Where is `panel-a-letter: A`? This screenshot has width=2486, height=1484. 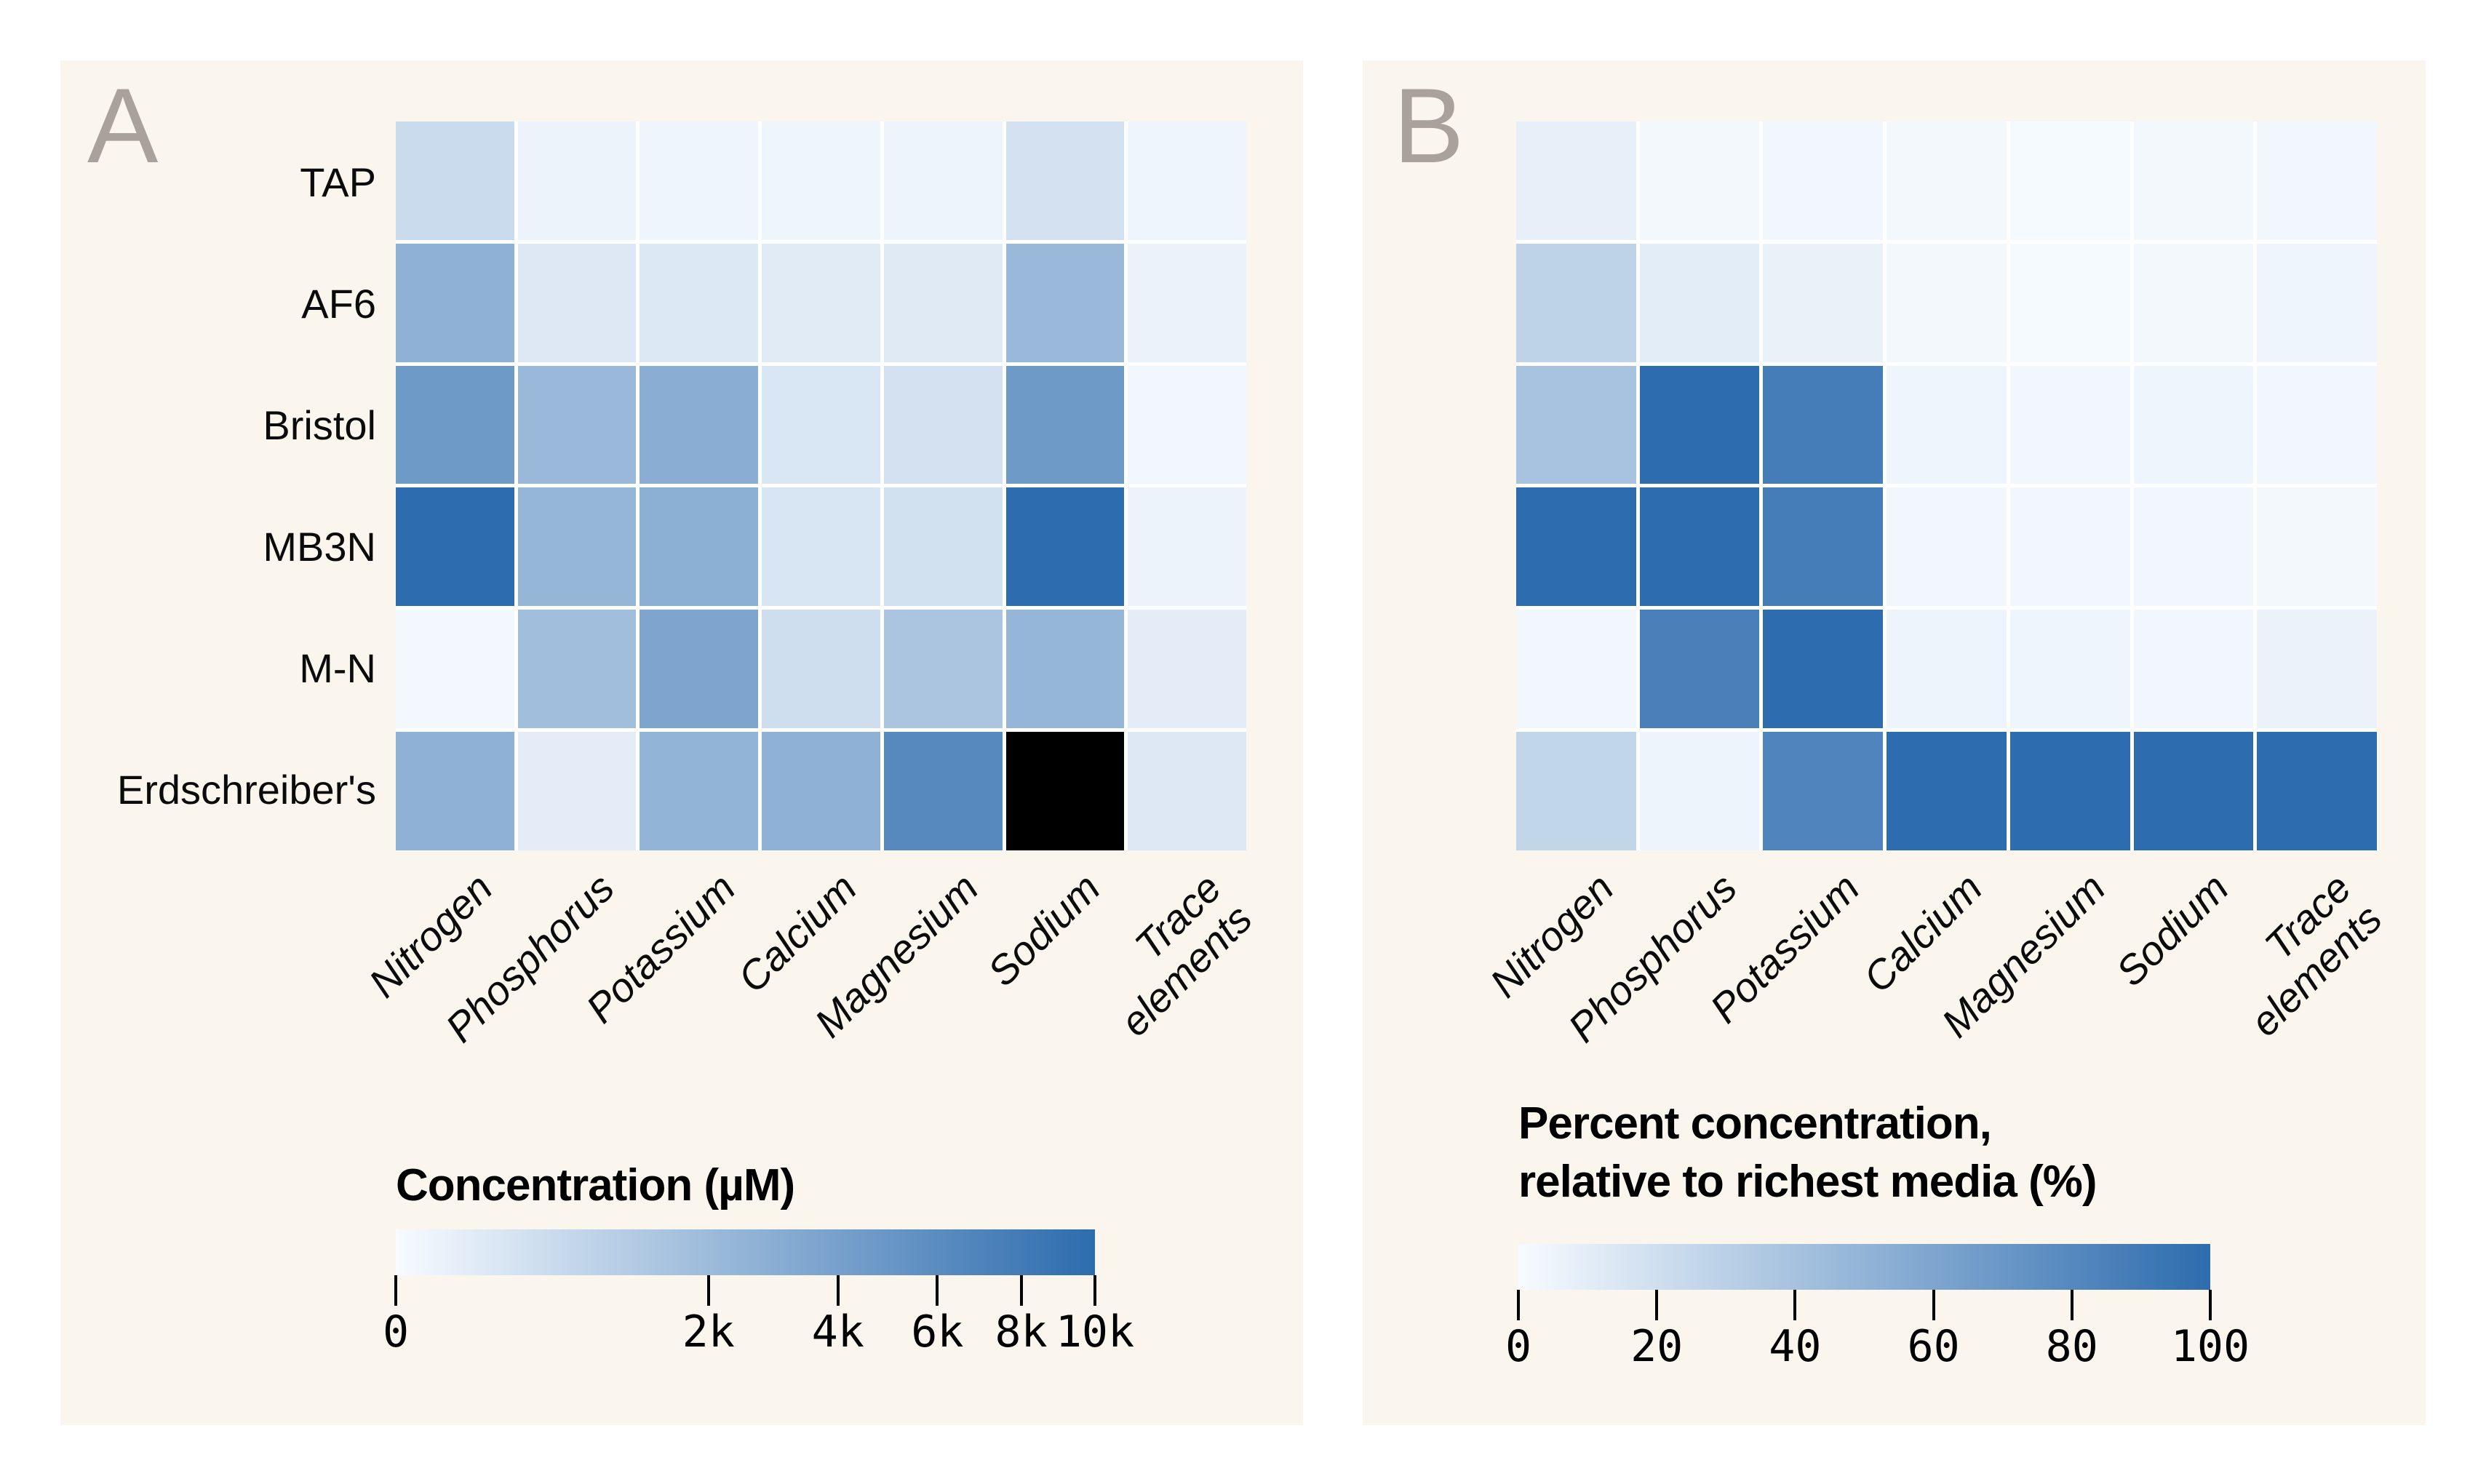 panel-a-letter: A is located at coordinates (123, 125).